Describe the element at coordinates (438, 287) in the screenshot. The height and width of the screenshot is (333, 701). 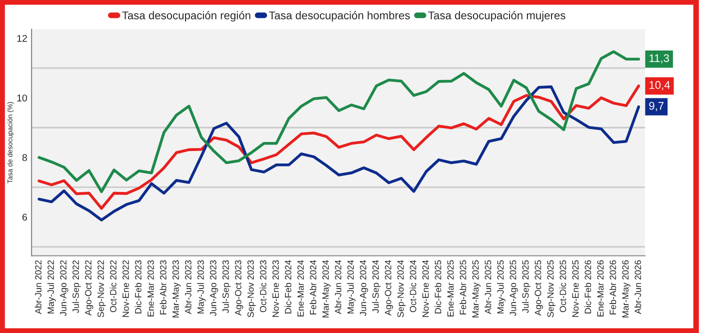
I see `x-tick-label: Dic-Feb 2025` at that location.